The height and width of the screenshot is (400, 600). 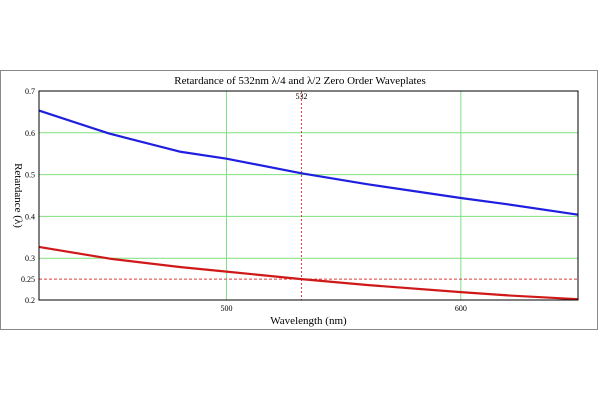 What do you see at coordinates (226, 308) in the screenshot?
I see `x-tick-label: 500` at bounding box center [226, 308].